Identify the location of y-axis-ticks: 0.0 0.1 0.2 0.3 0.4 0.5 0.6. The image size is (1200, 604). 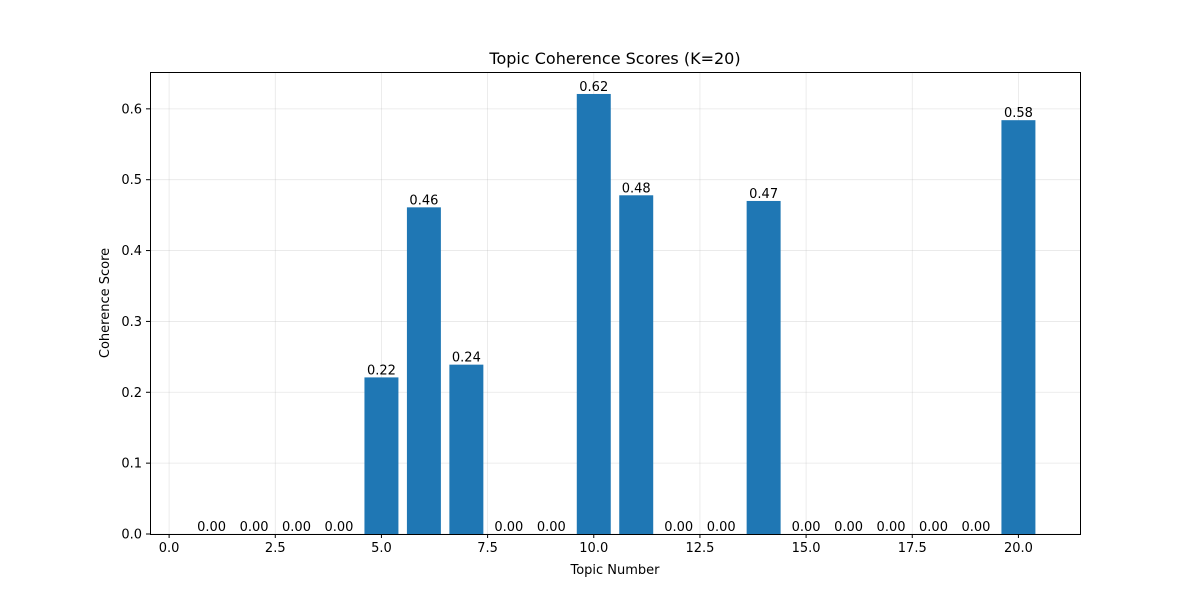
(135, 322).